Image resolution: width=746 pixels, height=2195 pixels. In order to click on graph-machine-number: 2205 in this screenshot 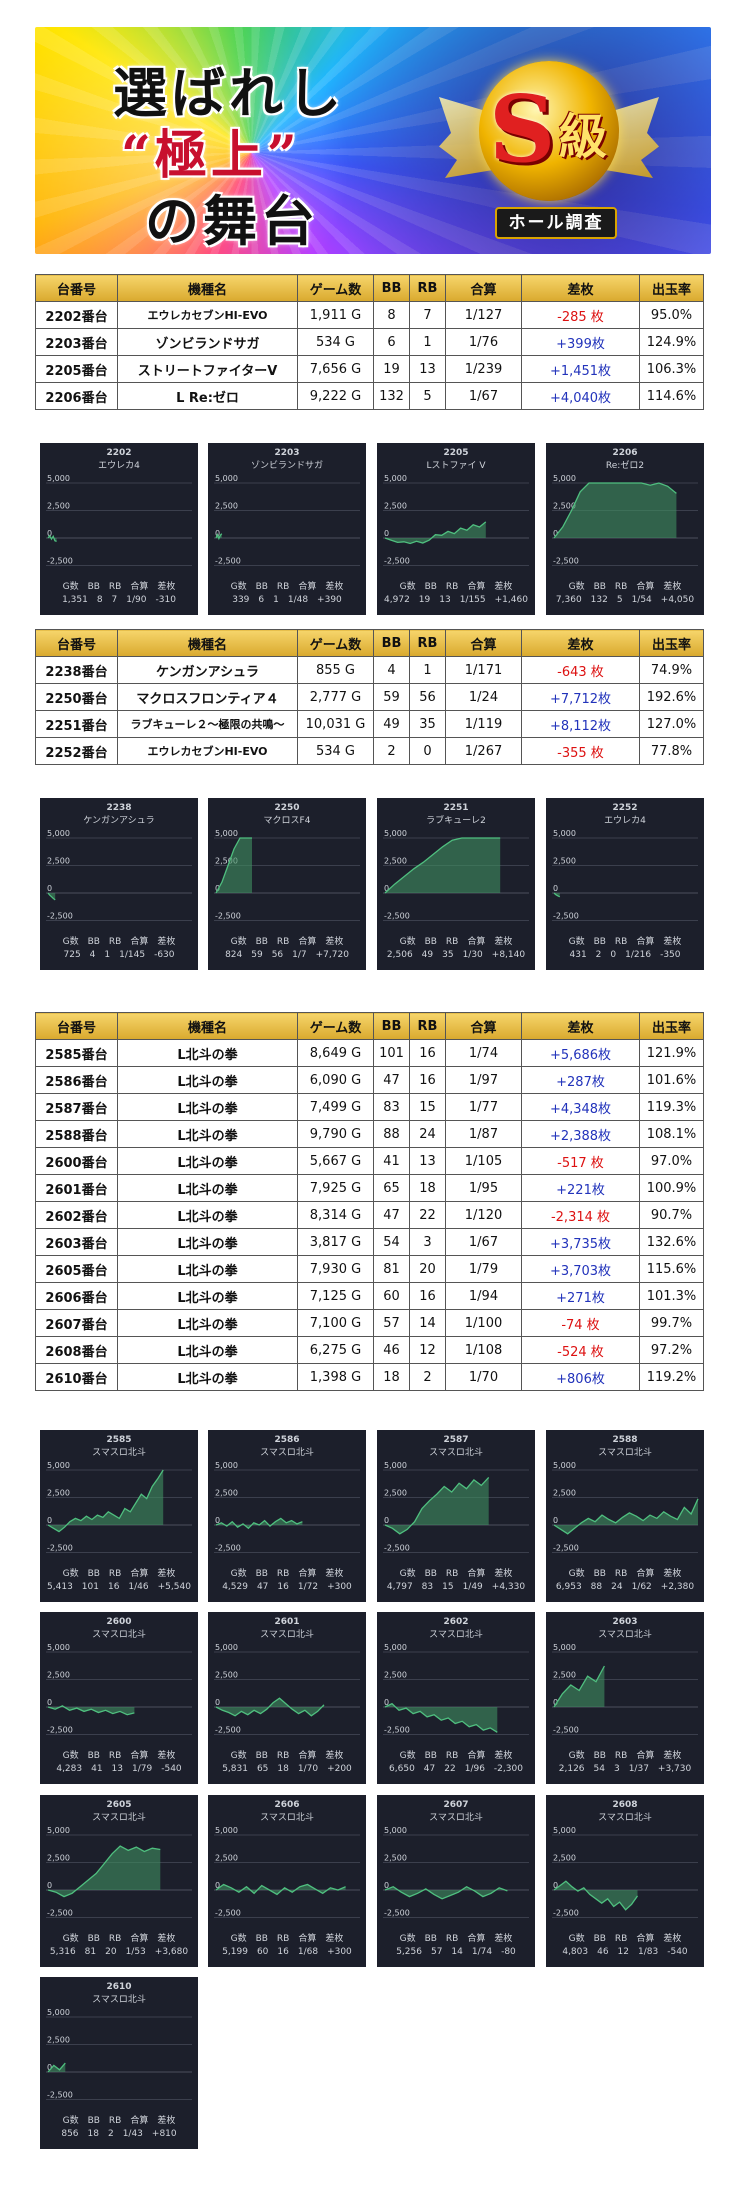, I will do `click(456, 453)`.